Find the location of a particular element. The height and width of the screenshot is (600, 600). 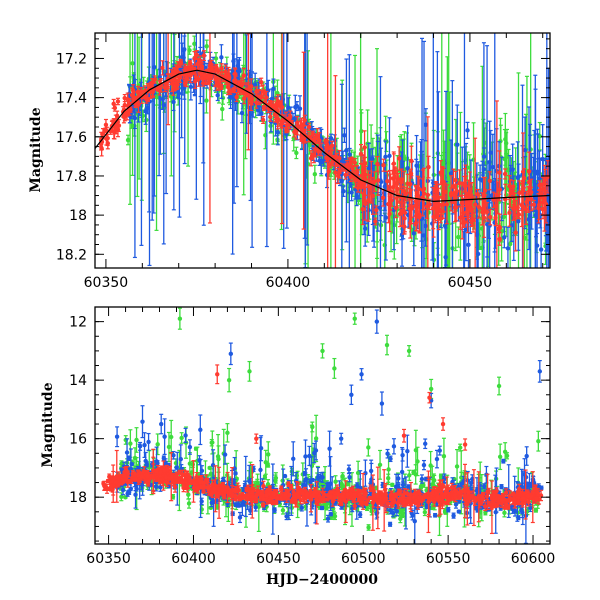

x-tick-label: 60350 is located at coordinates (106, 283).